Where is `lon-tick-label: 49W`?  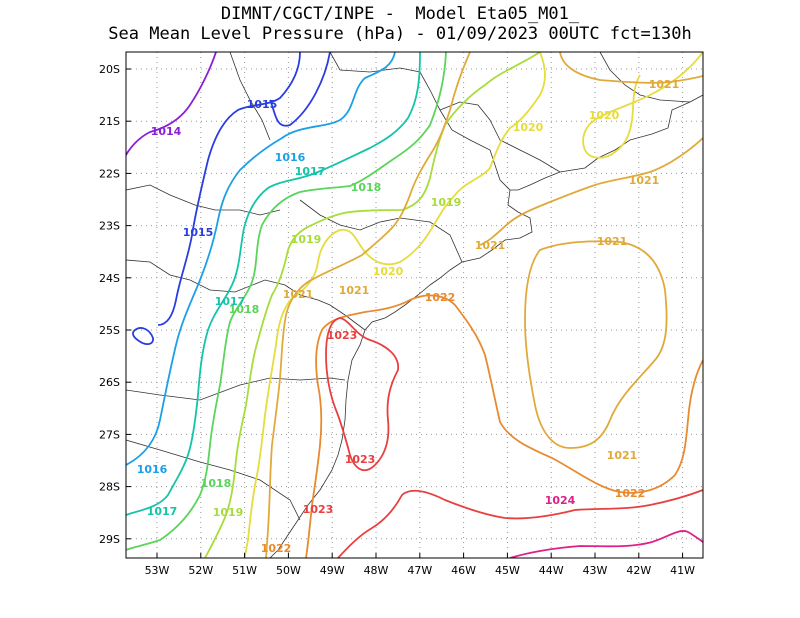 lon-tick-label: 49W is located at coordinates (332, 570).